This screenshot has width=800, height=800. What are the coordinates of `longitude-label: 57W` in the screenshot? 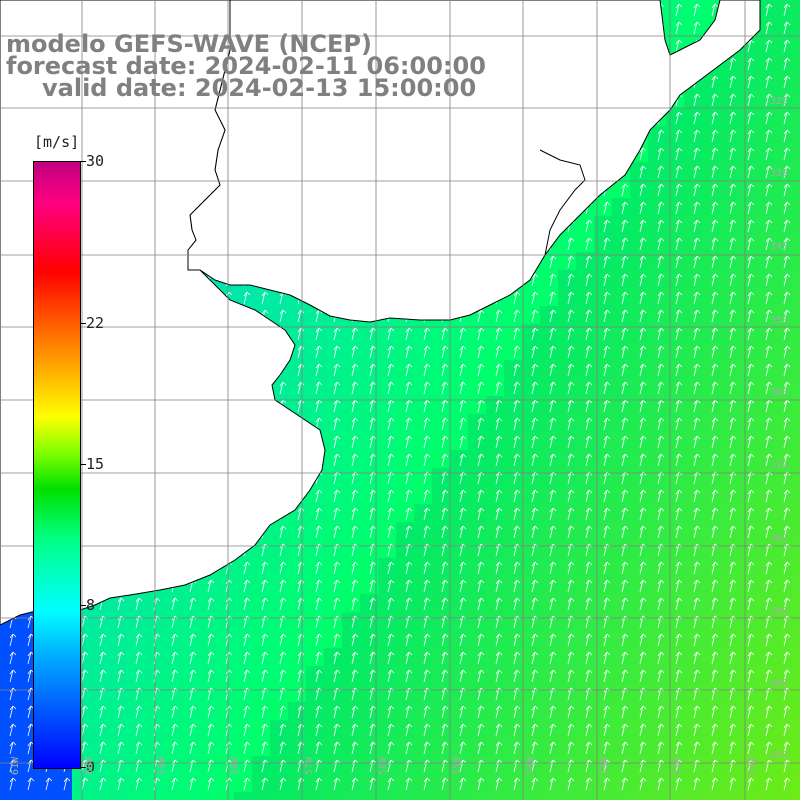 It's located at (309, 765).